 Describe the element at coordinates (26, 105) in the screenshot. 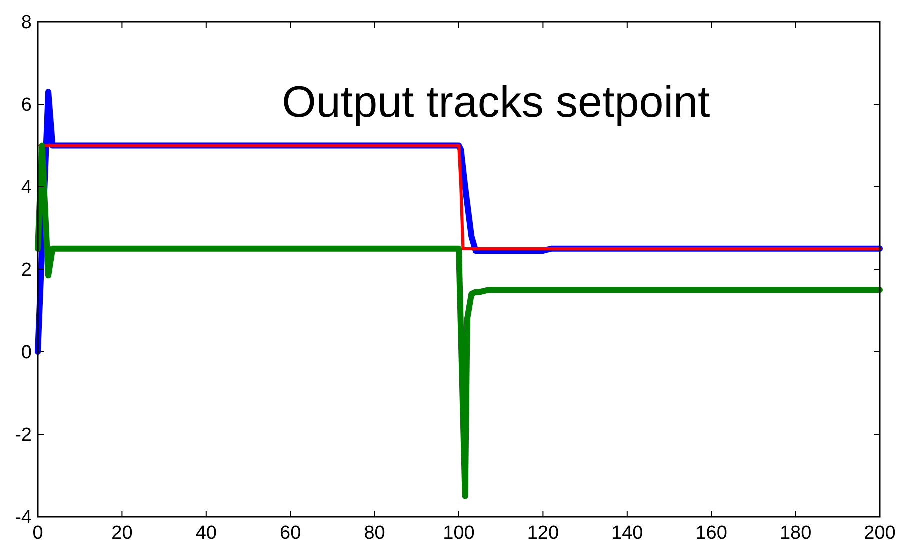

I see `y-tick-label: 6` at that location.